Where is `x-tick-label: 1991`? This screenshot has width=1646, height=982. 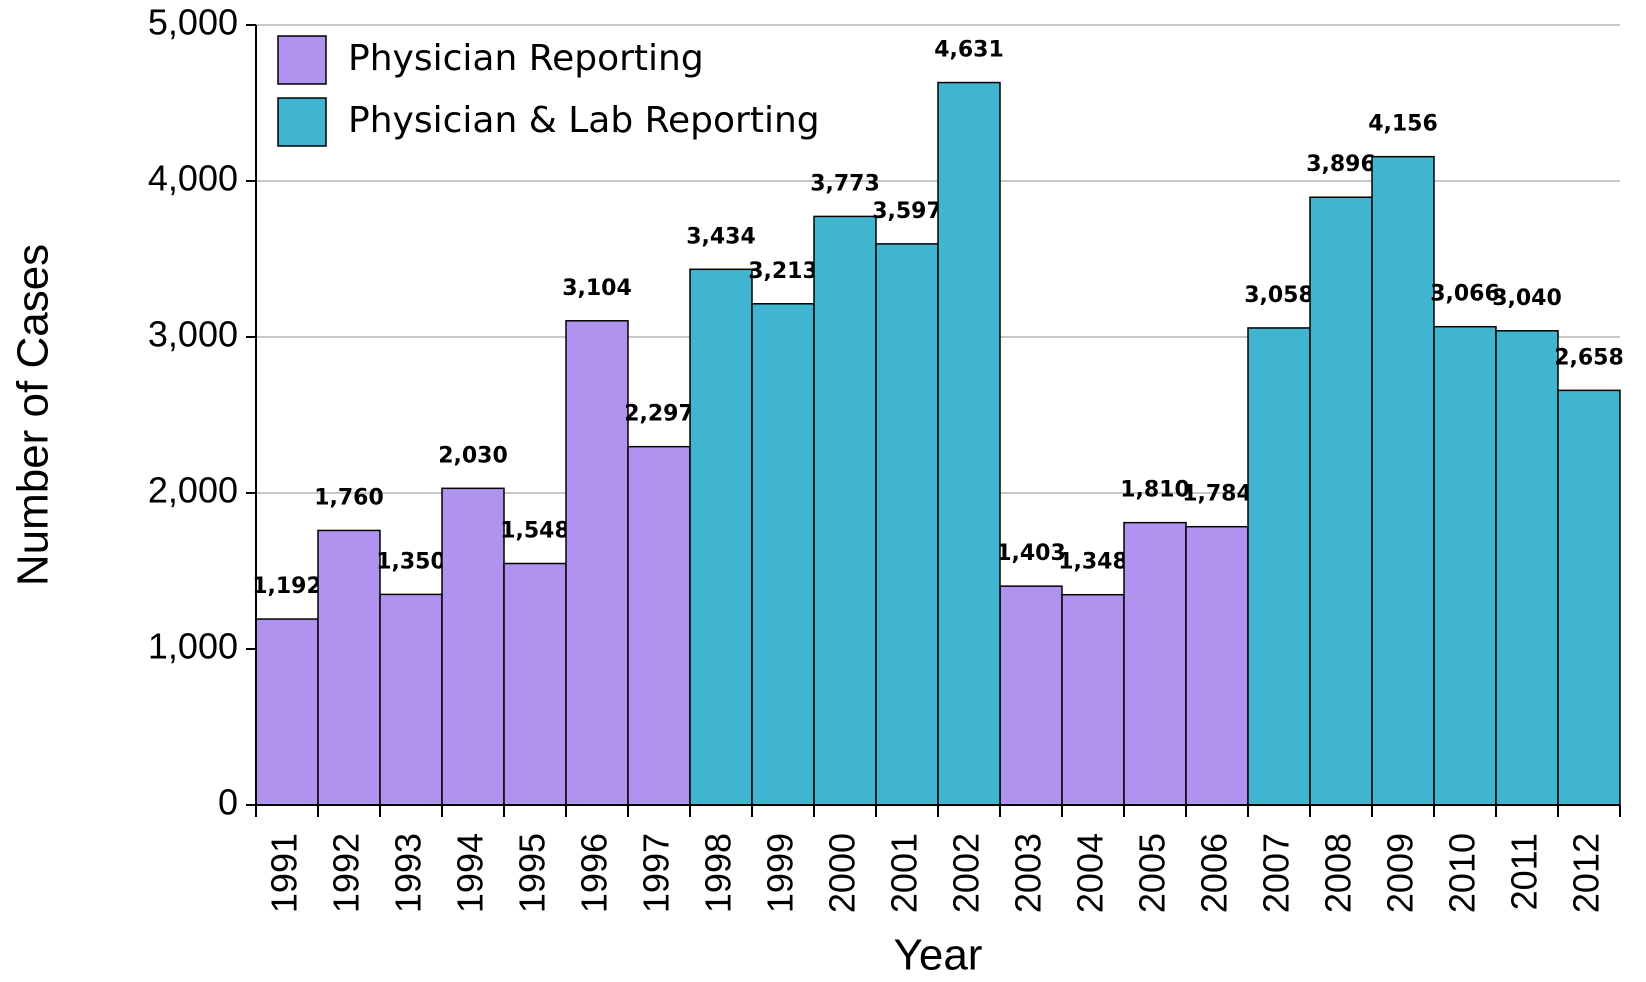 x-tick-label: 1991 is located at coordinates (284, 873).